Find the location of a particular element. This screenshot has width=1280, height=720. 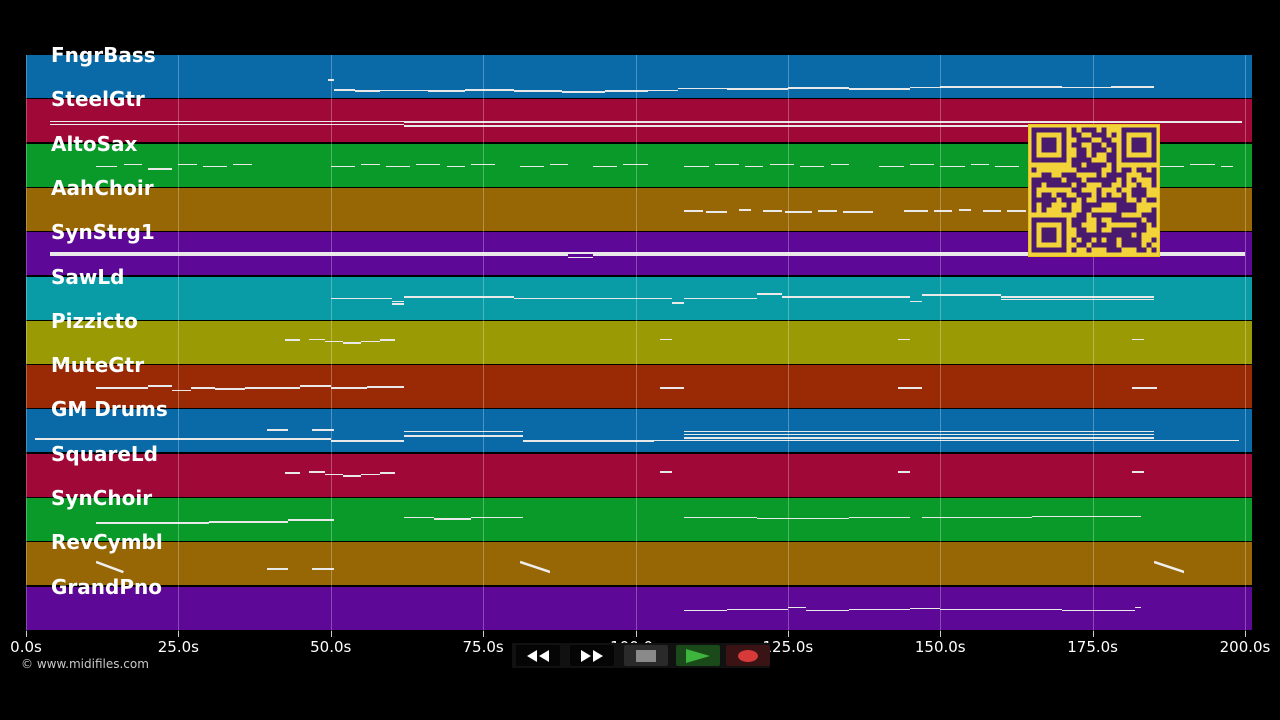

rewind-button is located at coordinates (538, 655).